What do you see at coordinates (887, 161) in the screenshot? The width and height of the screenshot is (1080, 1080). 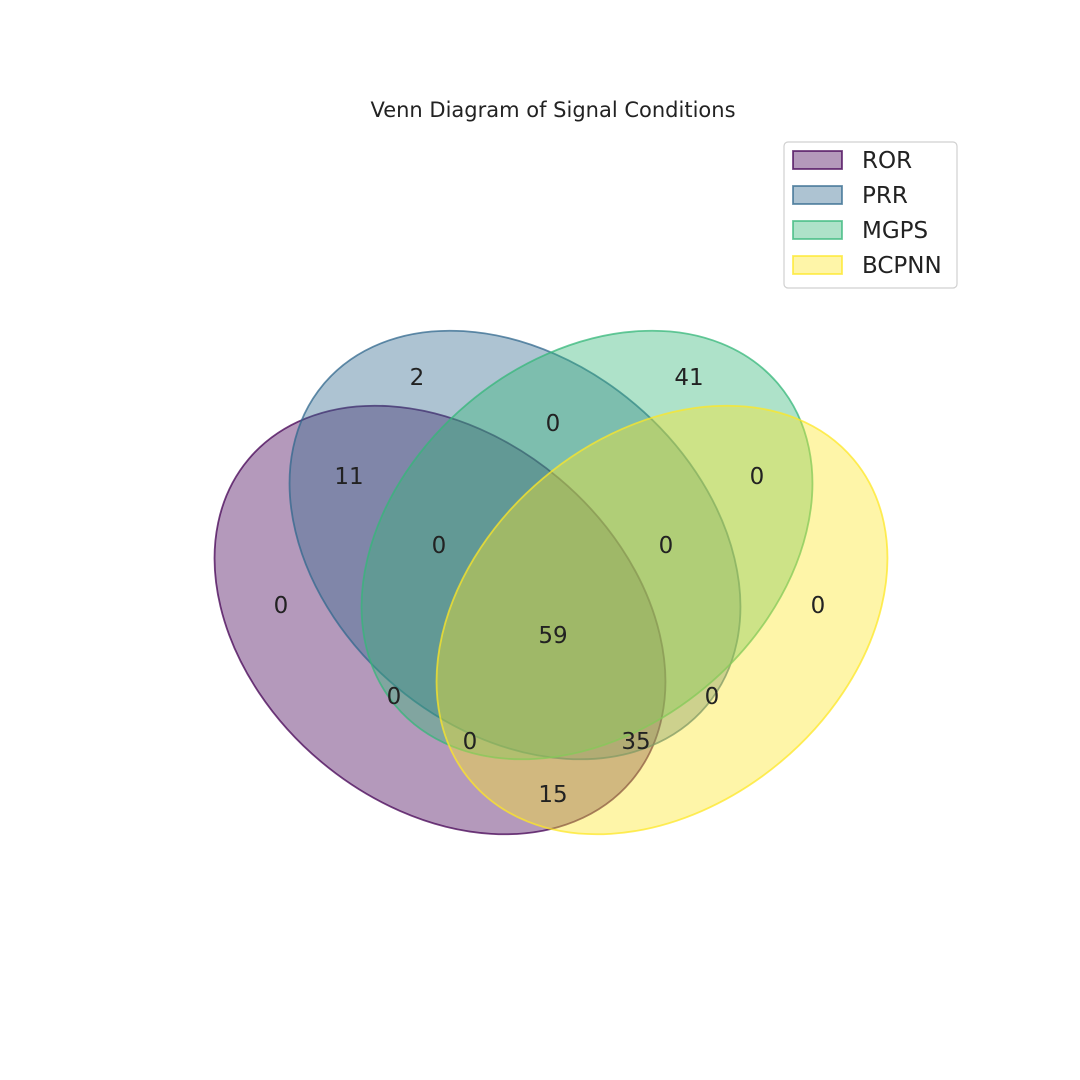 I see `legend-label-ror: ROR` at bounding box center [887, 161].